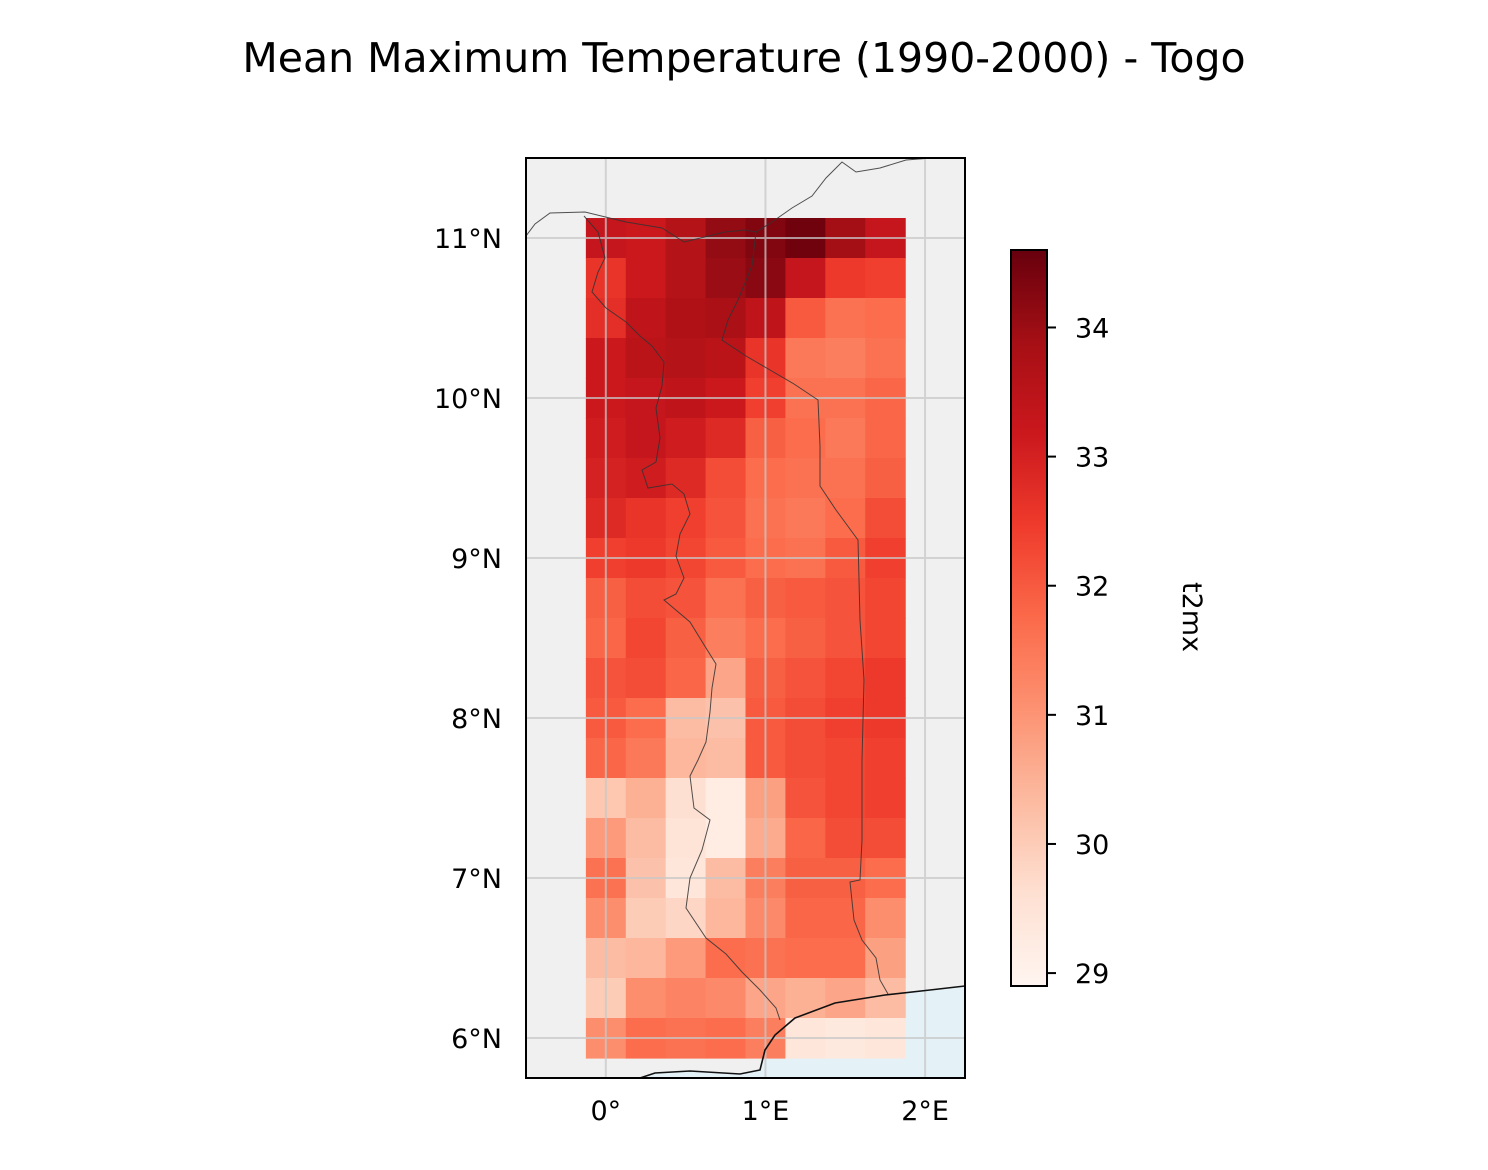 This screenshot has height=1170, width=1488. What do you see at coordinates (802, 1031) in the screenshot?
I see `coastline` at bounding box center [802, 1031].